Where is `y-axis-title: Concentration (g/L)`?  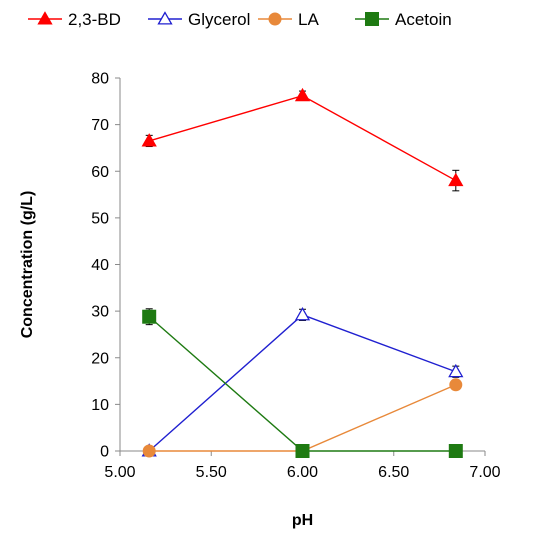 y-axis-title: Concentration (g/L) is located at coordinates (27, 265).